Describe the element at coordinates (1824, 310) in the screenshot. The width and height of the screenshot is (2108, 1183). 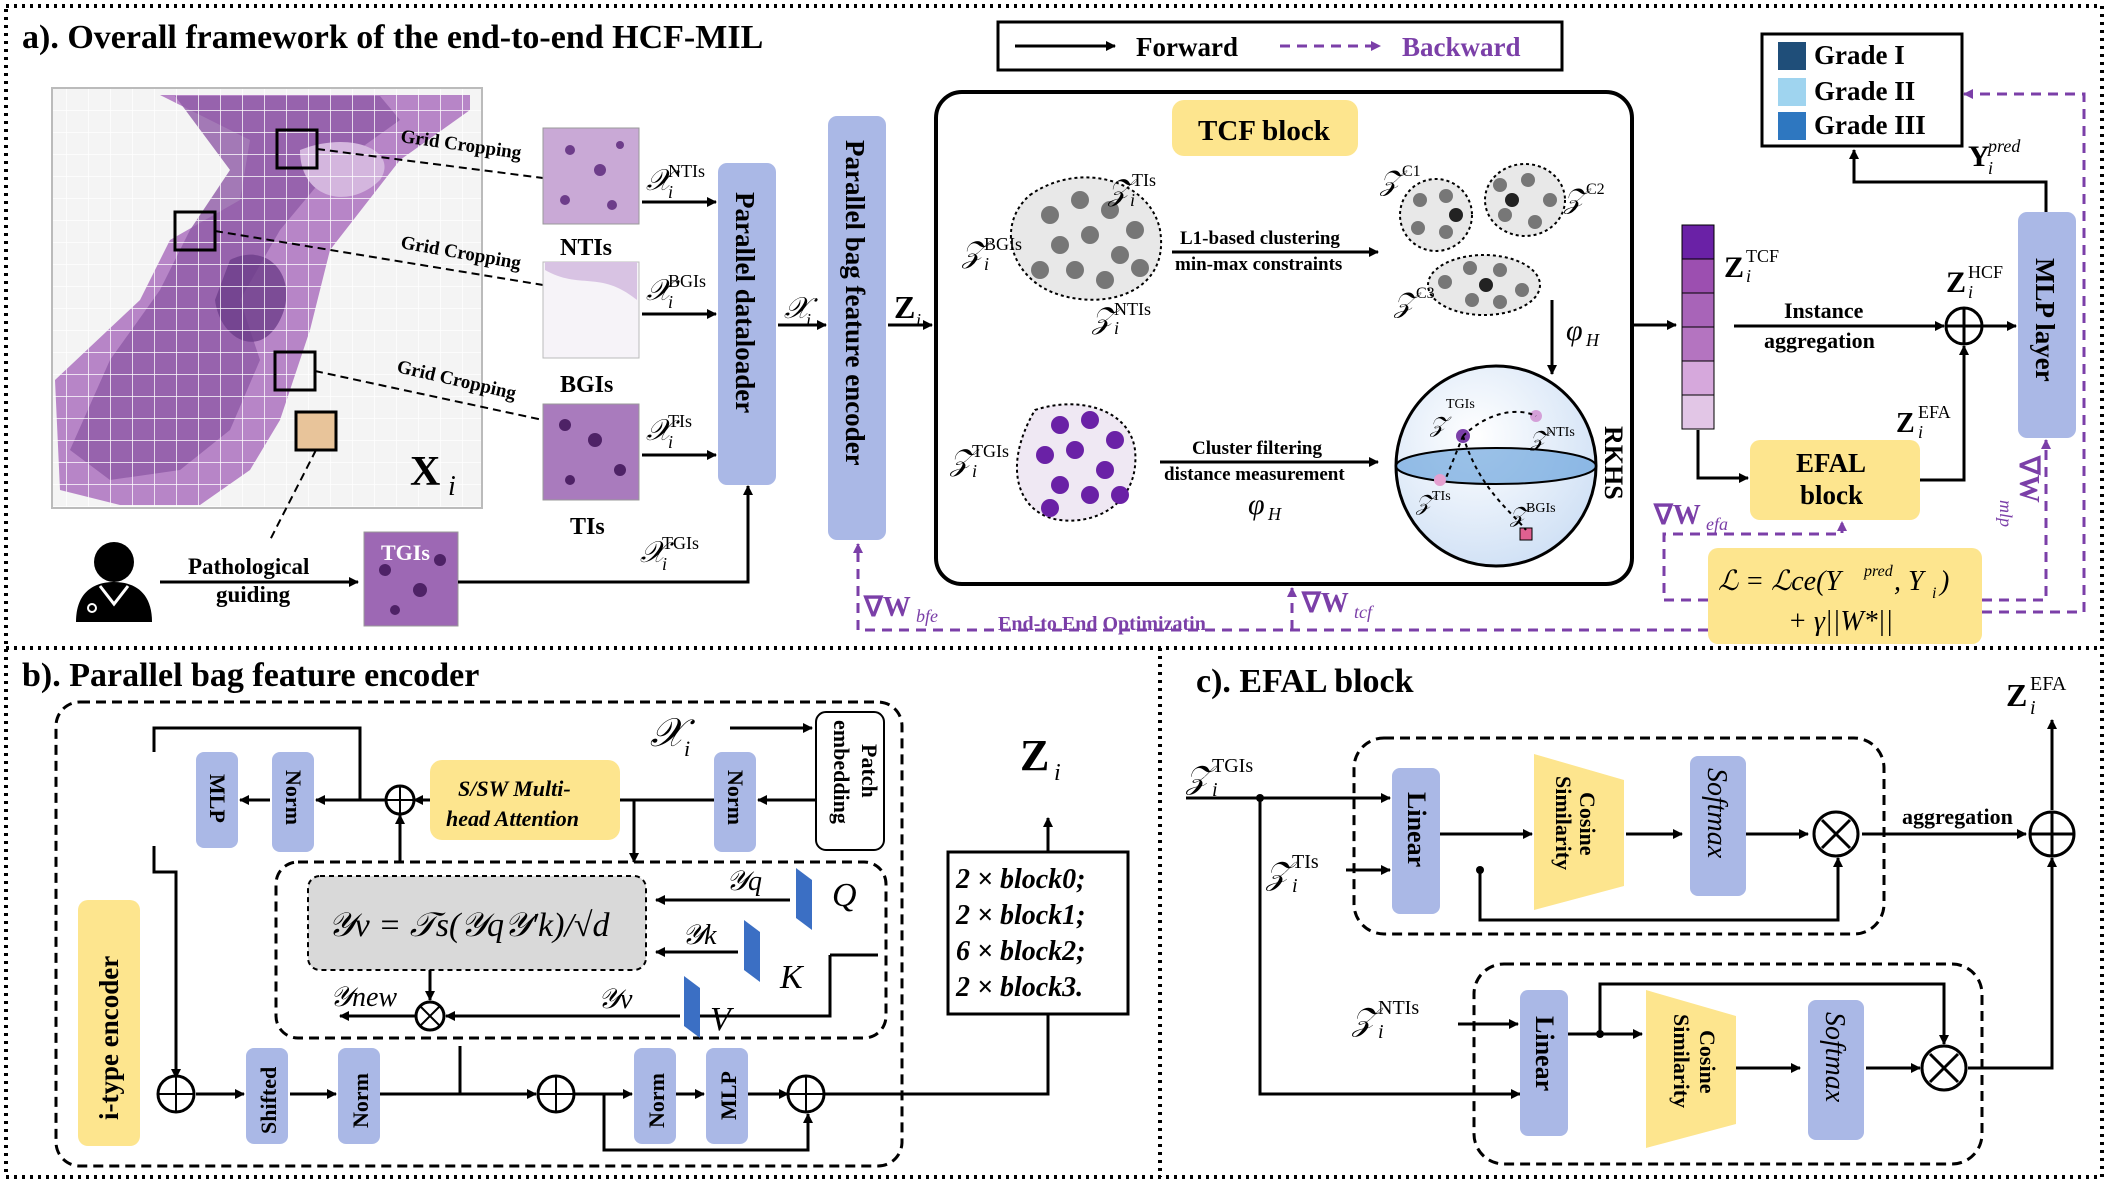
I see `instance-aggregation-1: Instance` at that location.